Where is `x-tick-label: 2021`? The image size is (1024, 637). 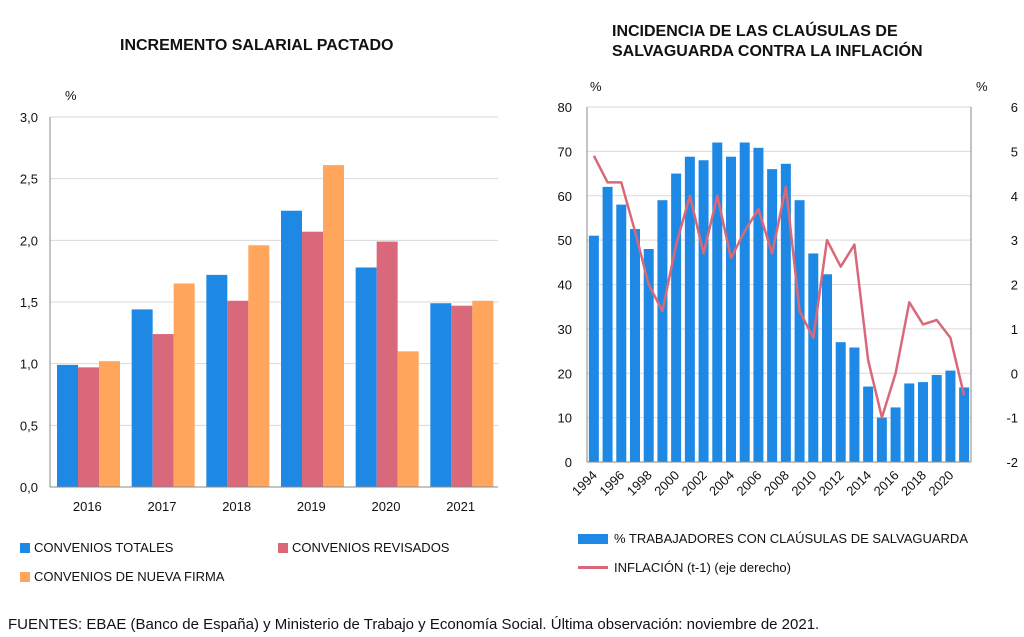
x-tick-label: 2021 is located at coordinates (460, 506).